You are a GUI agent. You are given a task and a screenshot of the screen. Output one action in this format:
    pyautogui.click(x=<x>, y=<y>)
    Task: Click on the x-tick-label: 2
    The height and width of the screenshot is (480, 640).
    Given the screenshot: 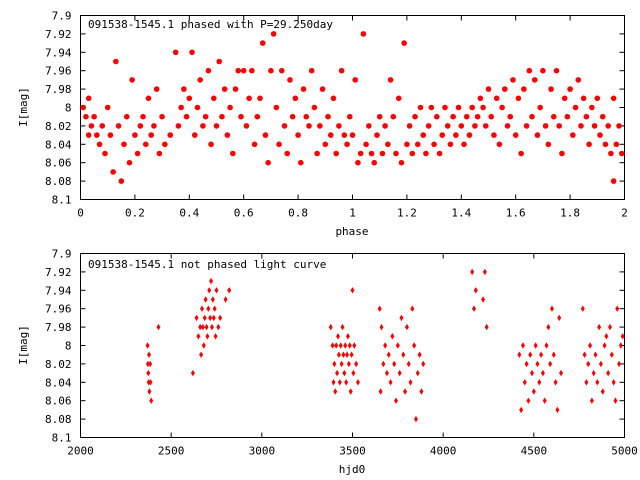 What is the action you would take?
    pyautogui.click(x=624, y=213)
    